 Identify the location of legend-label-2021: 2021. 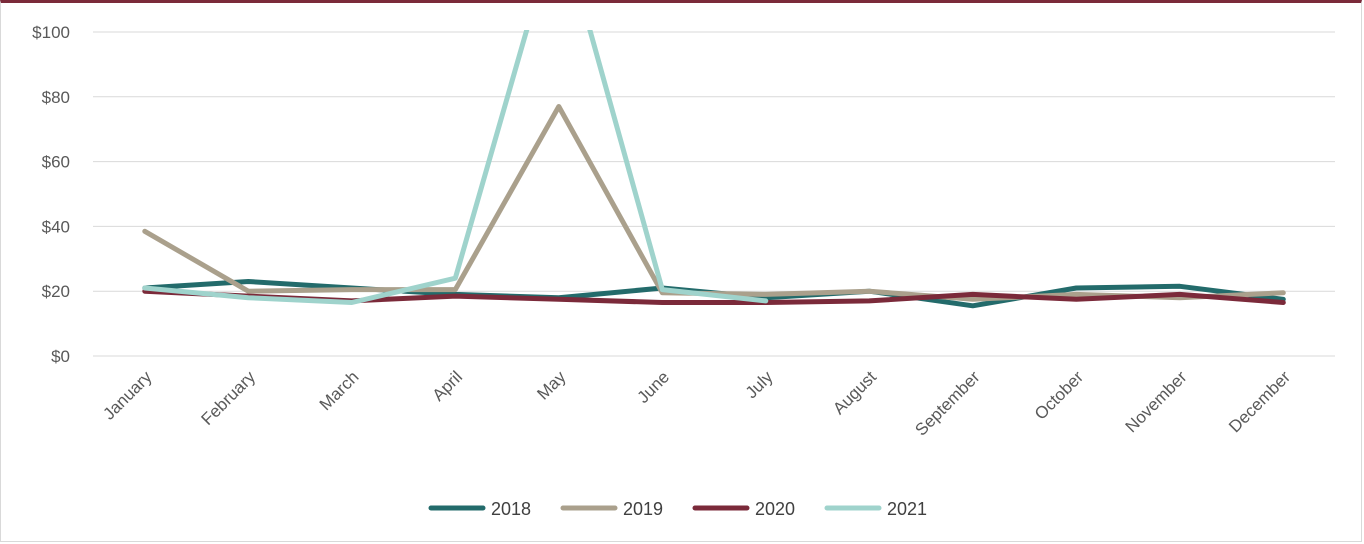
(907, 509).